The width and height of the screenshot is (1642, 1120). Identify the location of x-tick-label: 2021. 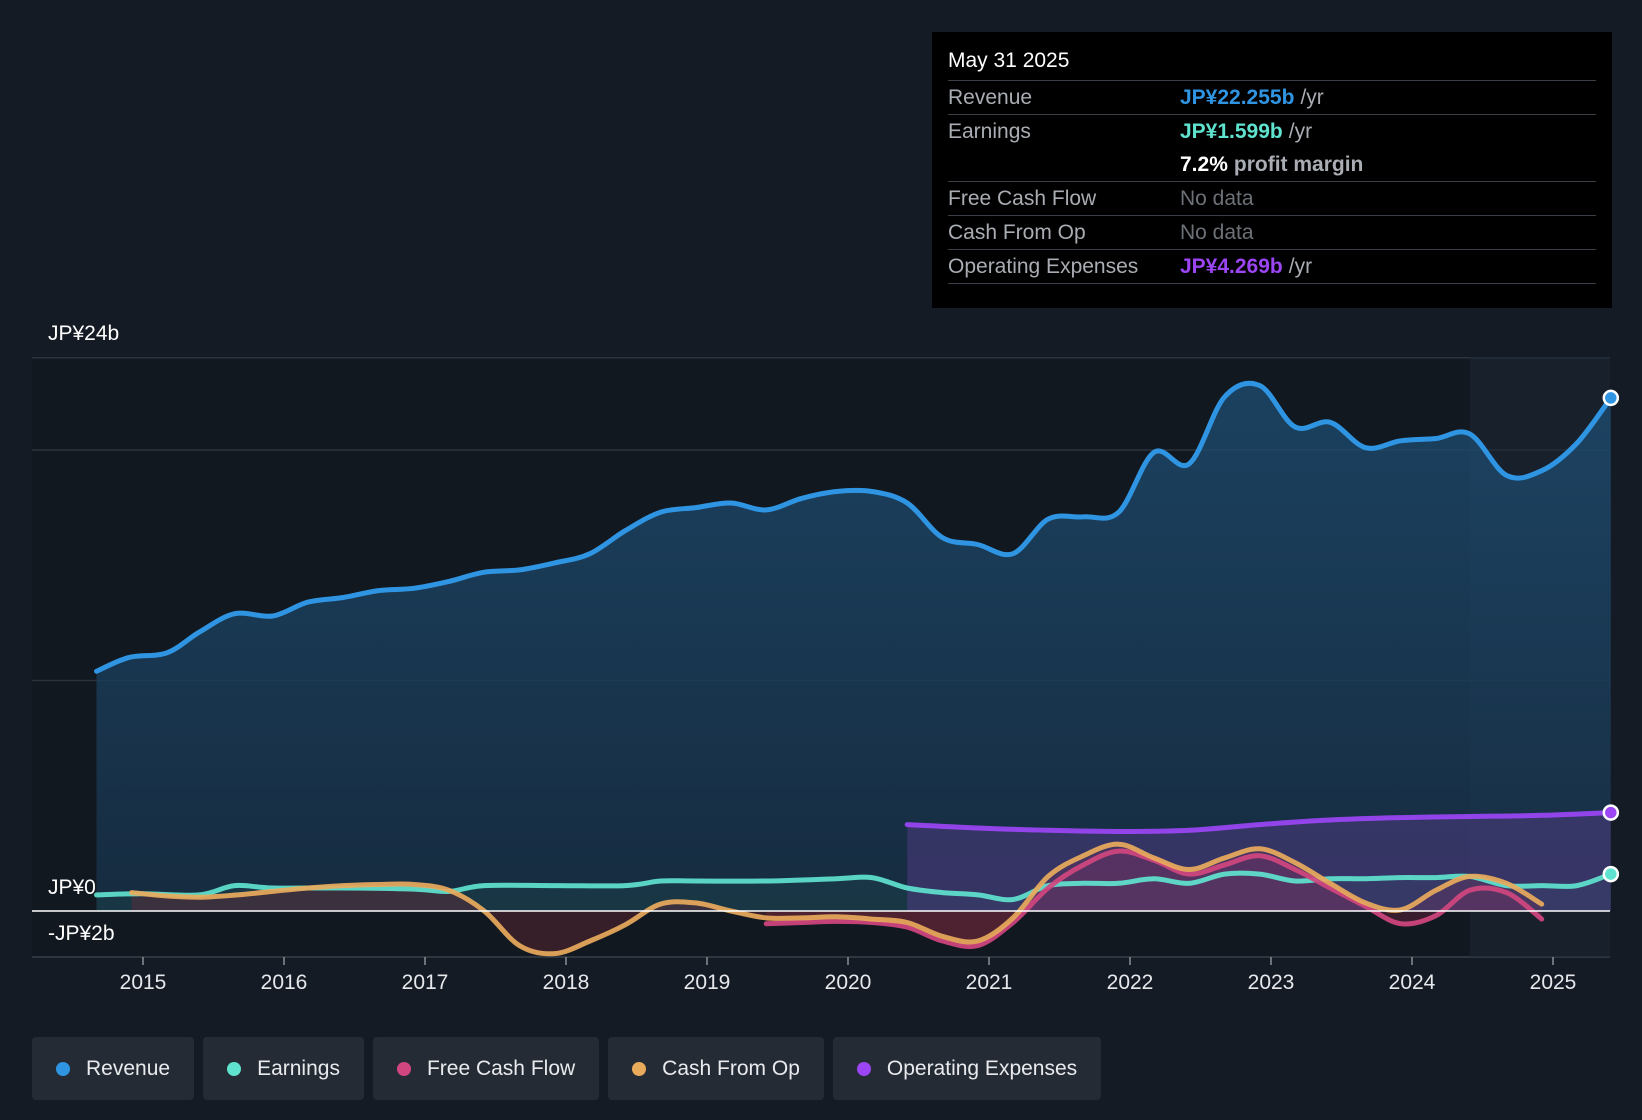
(989, 982).